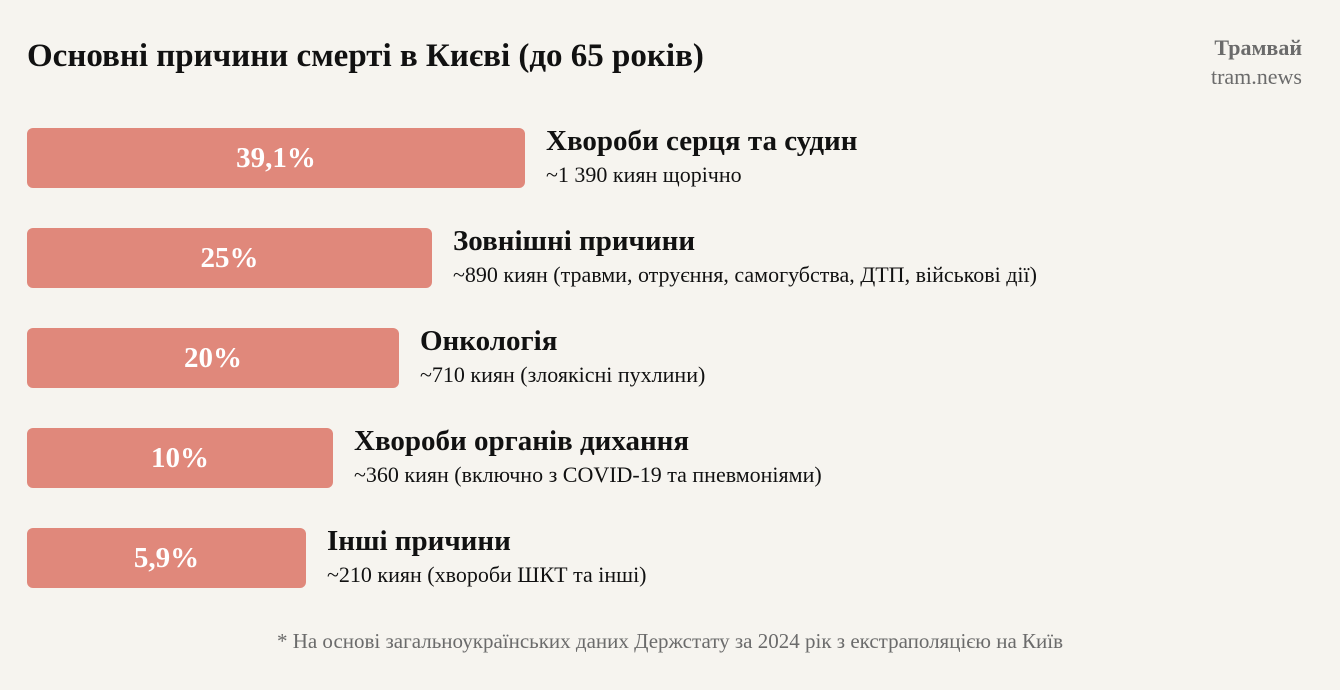 The image size is (1340, 690). What do you see at coordinates (522, 441) in the screenshot?
I see `category-label: Хвороби органів дихання` at bounding box center [522, 441].